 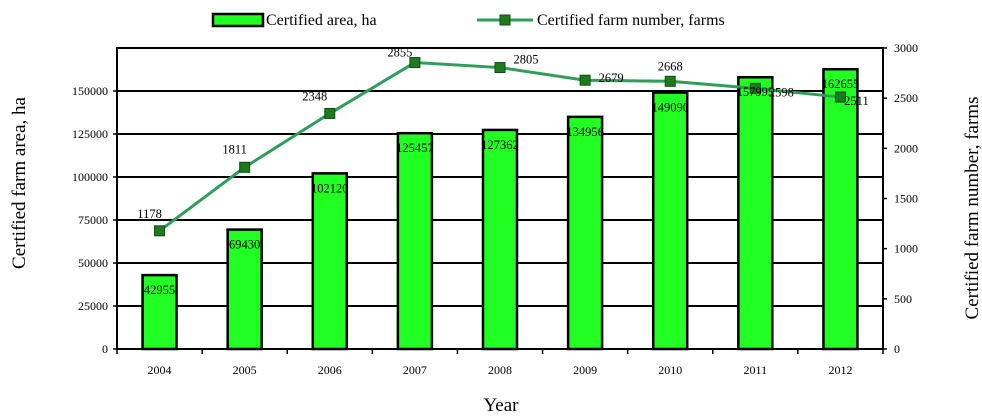 What do you see at coordinates (314, 96) in the screenshot?
I see `line-label-2006: 2348` at bounding box center [314, 96].